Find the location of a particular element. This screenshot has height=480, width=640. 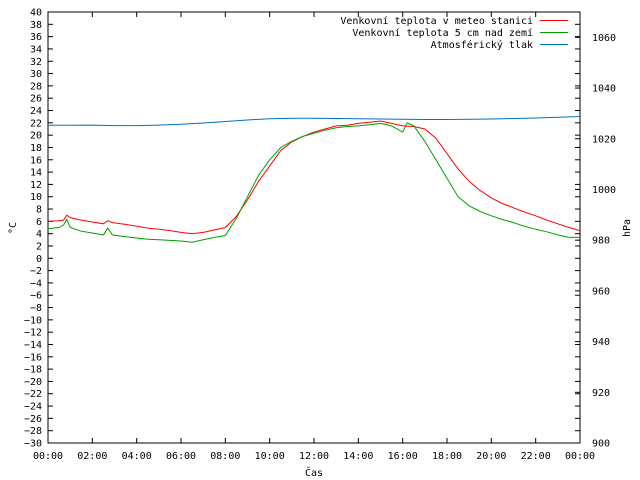

x-tick-label: 18:00 is located at coordinates (447, 456).